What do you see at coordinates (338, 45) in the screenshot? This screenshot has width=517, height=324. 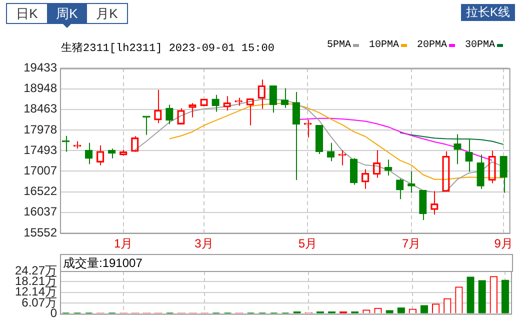 I see `legend-label: 5PMA` at bounding box center [338, 45].